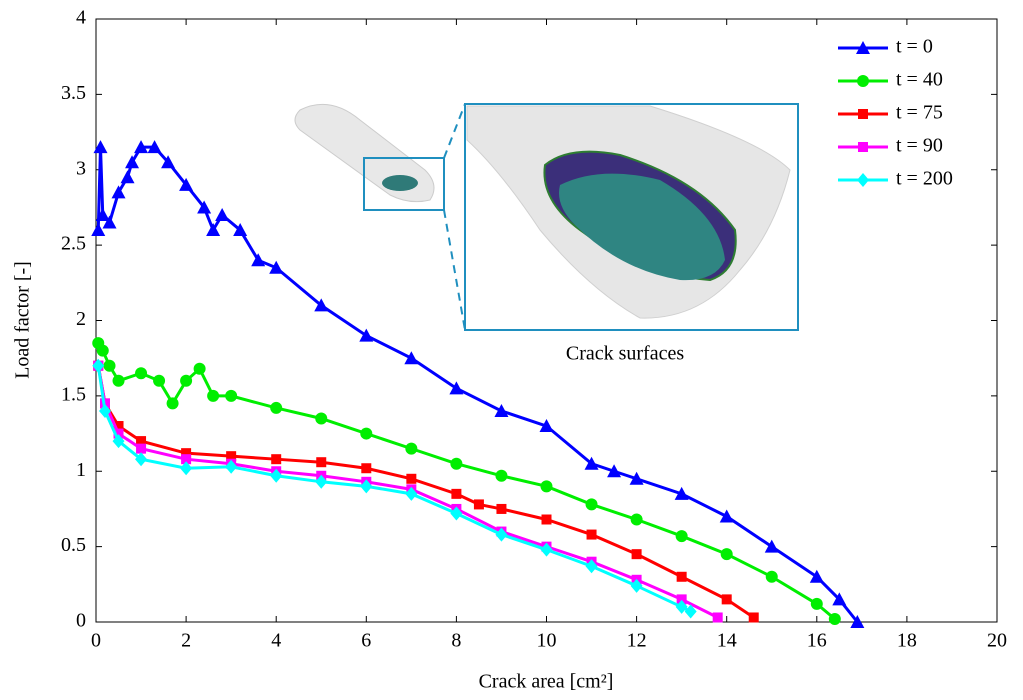 This screenshot has width=1023, height=700. Describe the element at coordinates (924, 179) in the screenshot. I see `legend-label: t = 200` at that location.